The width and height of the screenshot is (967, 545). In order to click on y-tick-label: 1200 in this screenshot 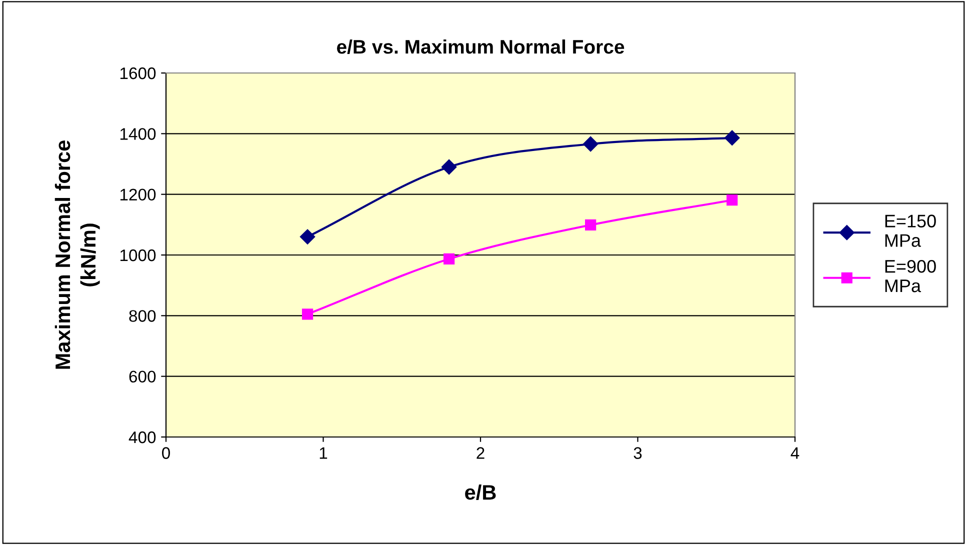, I will do `click(138, 194)`.